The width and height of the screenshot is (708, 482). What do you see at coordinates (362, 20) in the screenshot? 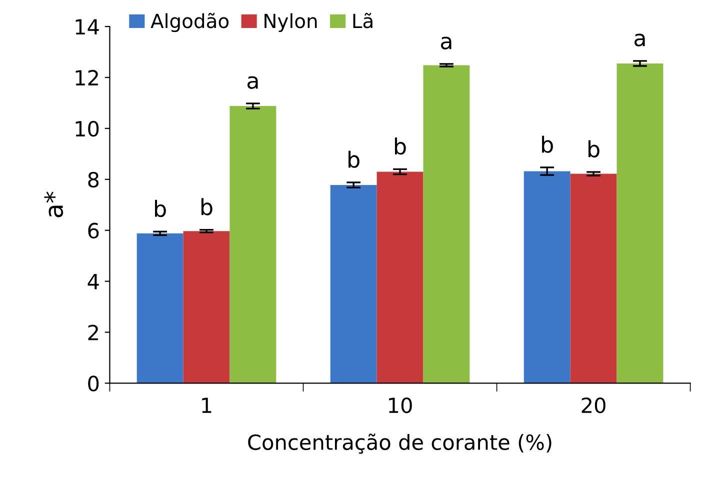
I see `legend-label: Lã` at bounding box center [362, 20].